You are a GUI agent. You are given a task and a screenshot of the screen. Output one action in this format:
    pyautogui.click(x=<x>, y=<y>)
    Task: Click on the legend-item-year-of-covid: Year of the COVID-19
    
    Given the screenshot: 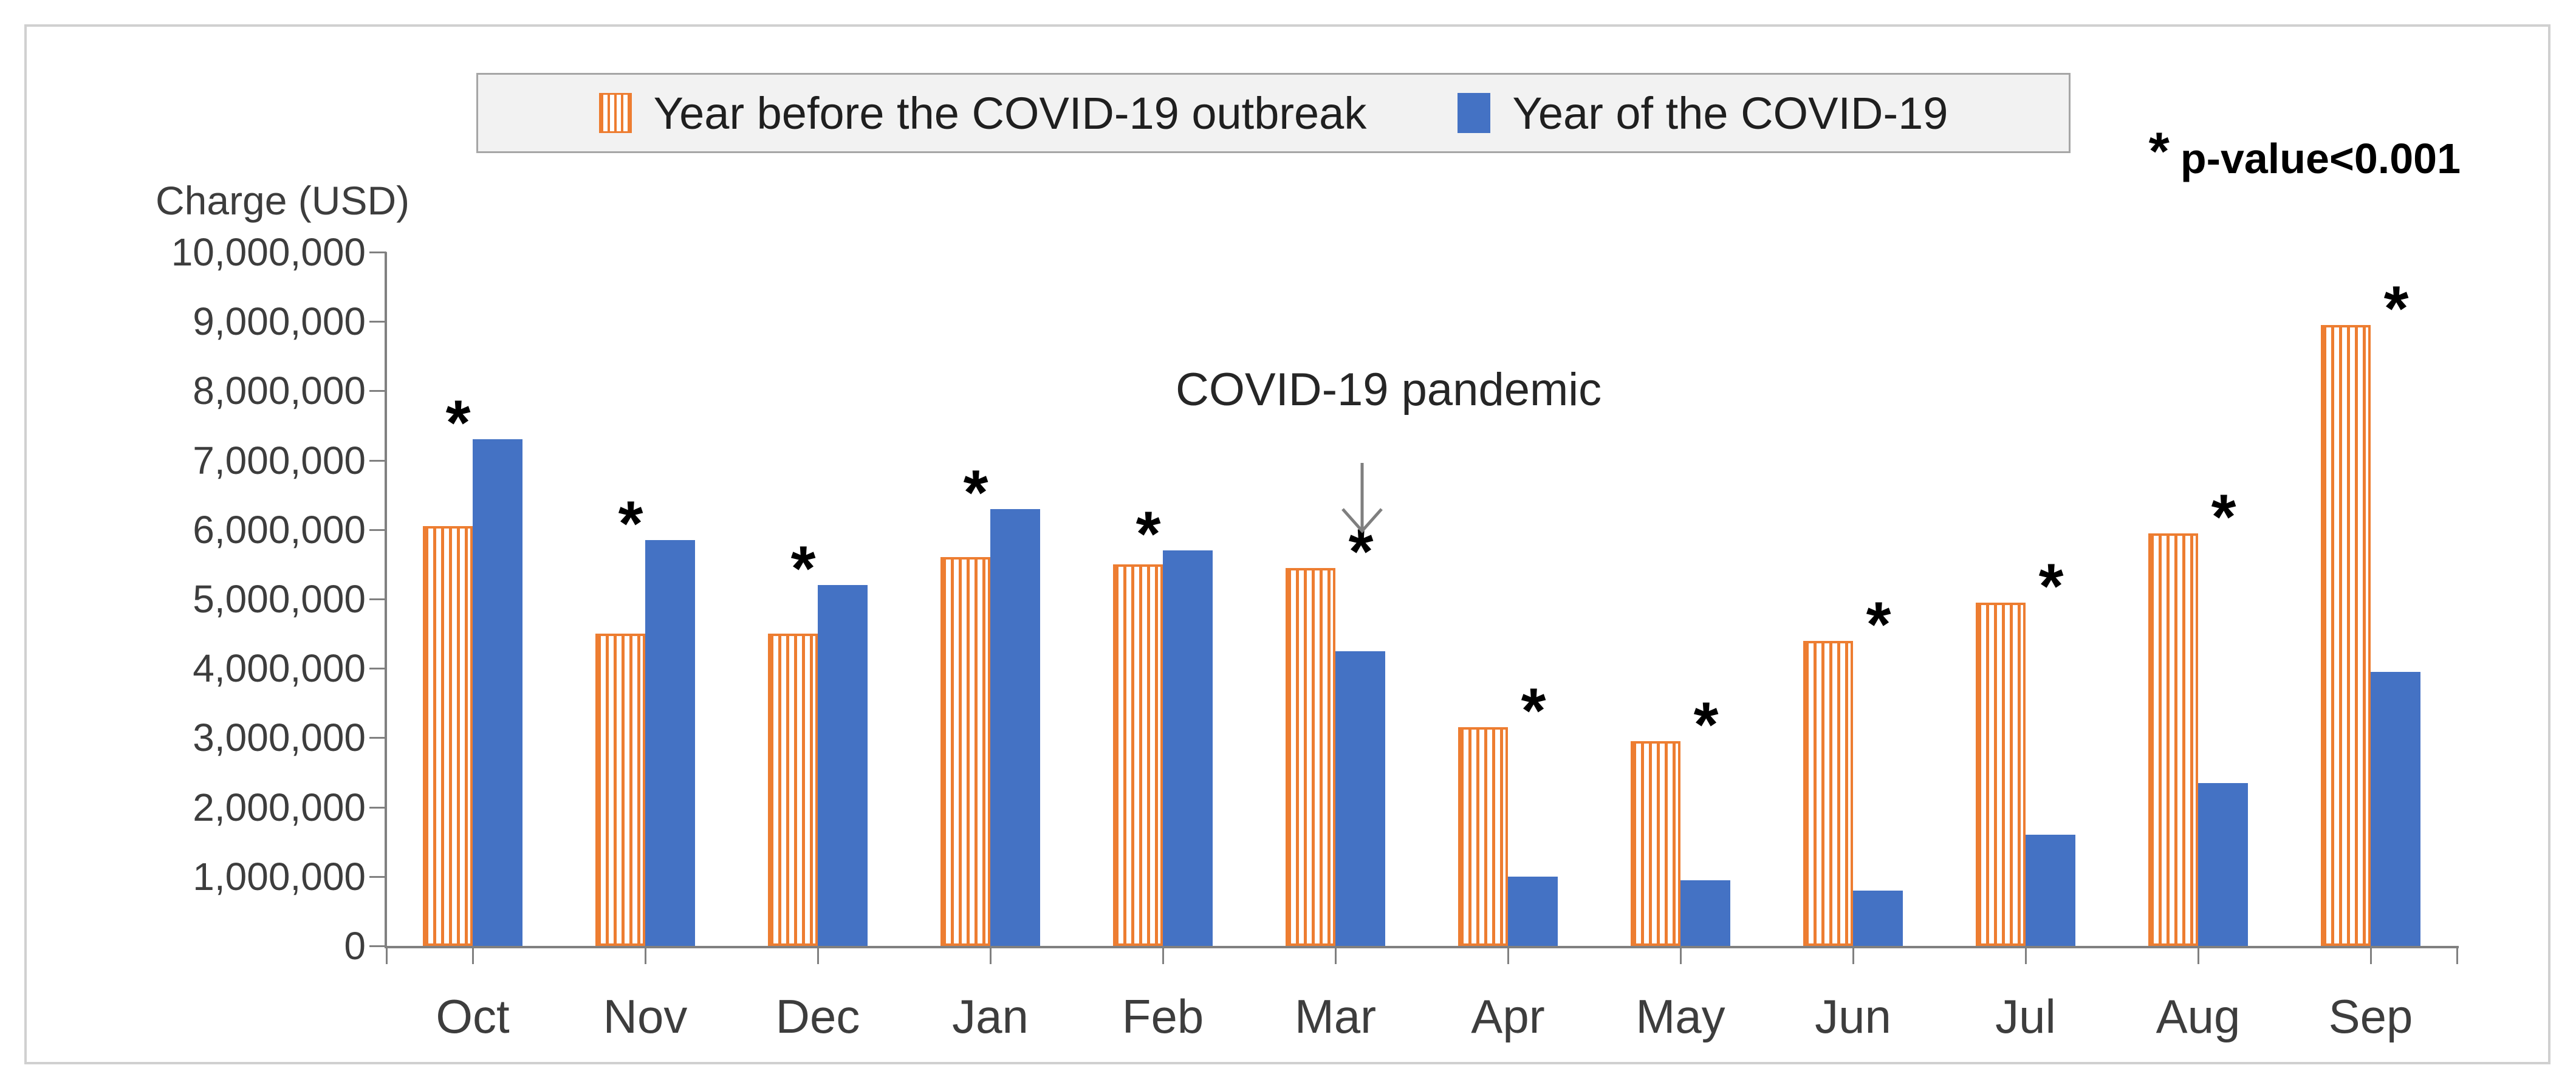 What is the action you would take?
    pyautogui.click(x=1703, y=113)
    